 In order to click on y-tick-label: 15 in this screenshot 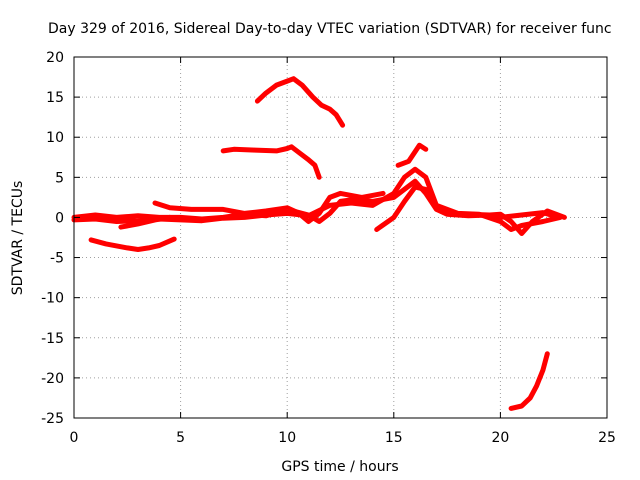, I will do `click(55, 98)`.